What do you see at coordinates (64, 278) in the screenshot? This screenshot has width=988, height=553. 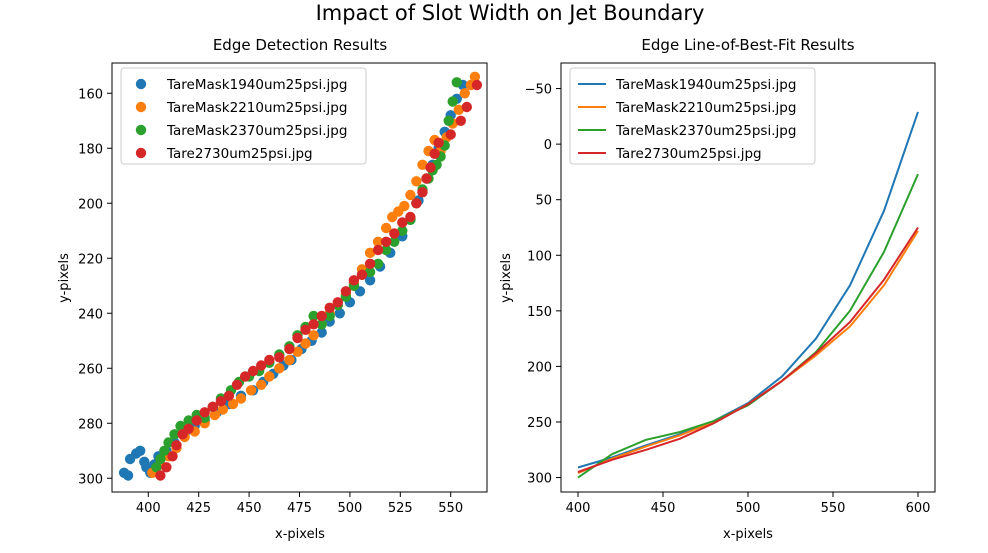 I see `edge-detection-ylabel: y-pixels` at bounding box center [64, 278].